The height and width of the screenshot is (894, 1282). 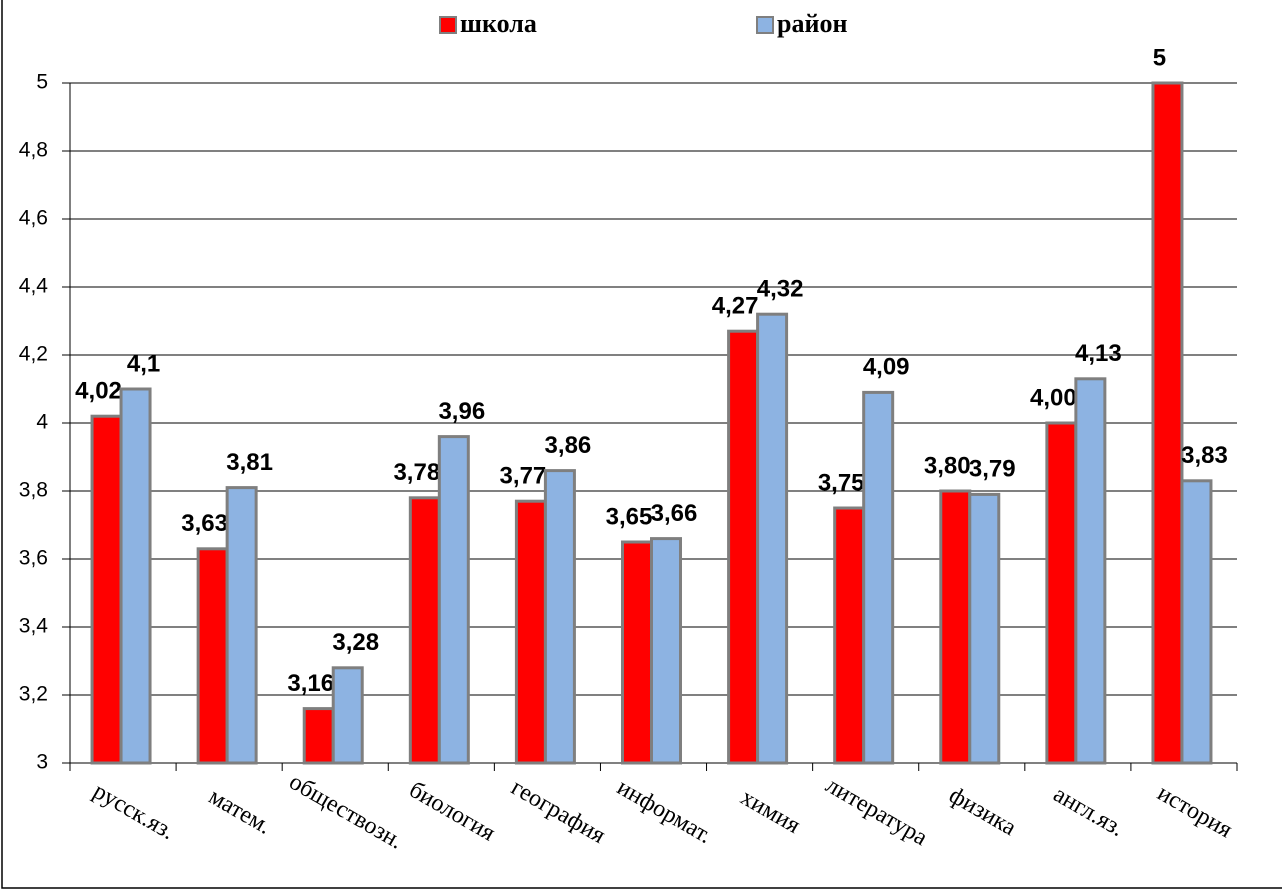 I want to click on x-tick-label: химия, so click(x=770, y=811).